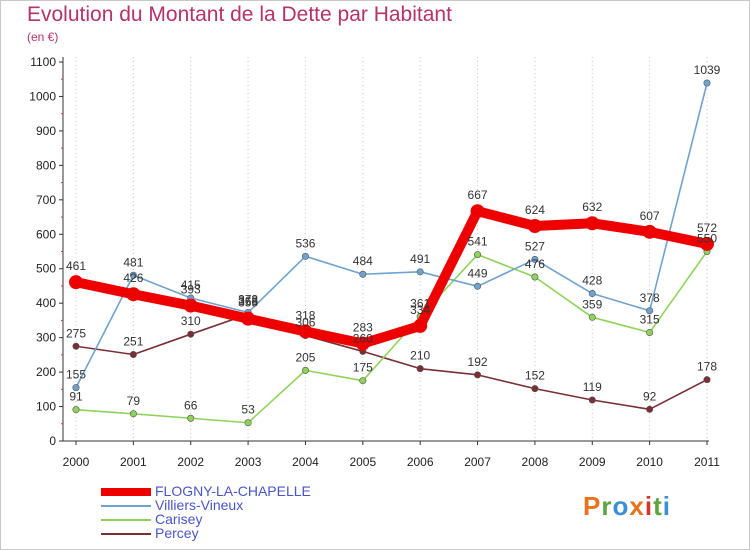 The height and width of the screenshot is (550, 750). Describe the element at coordinates (650, 396) in the screenshot. I see `data-label: 92` at that location.